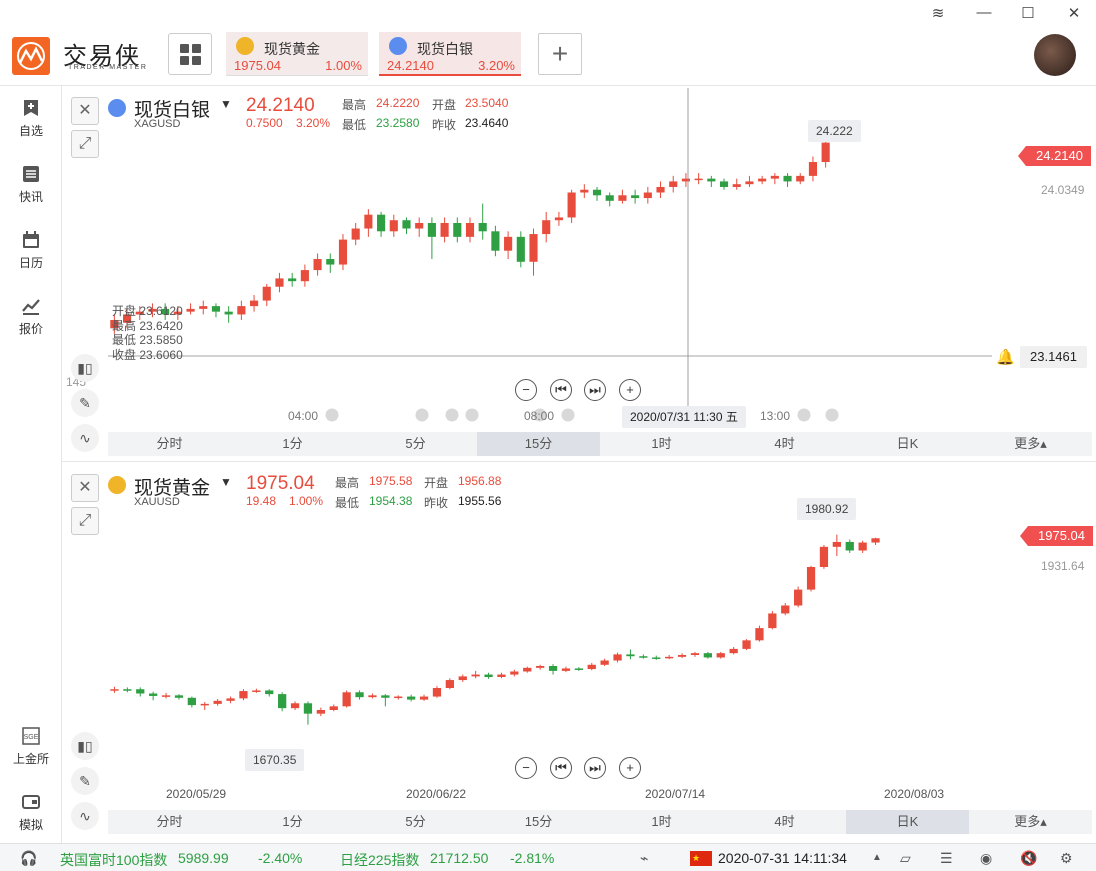  Describe the element at coordinates (31, 746) in the screenshot. I see `sidebar-item-sge: SGE 上金所` at that location.